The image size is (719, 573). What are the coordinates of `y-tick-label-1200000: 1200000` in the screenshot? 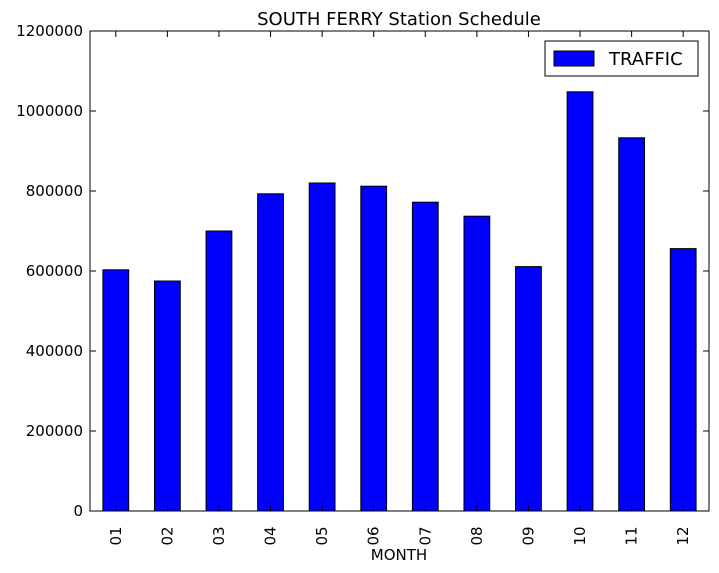 It's located at (49, 31).